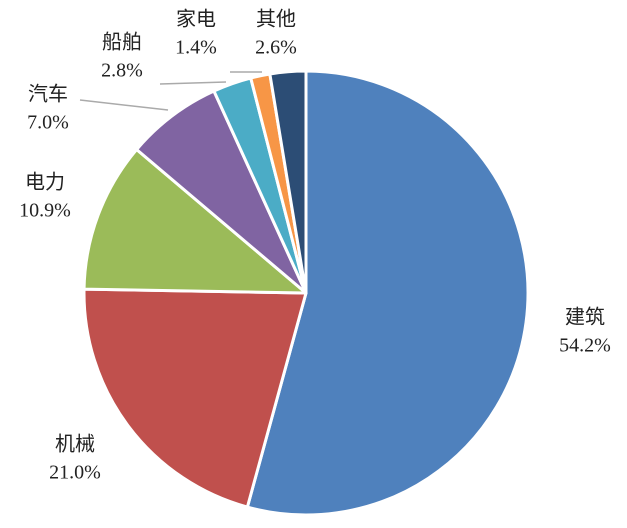 The width and height of the screenshot is (627, 528). What do you see at coordinates (276, 19) in the screenshot?
I see `slice-label: 其他` at bounding box center [276, 19].